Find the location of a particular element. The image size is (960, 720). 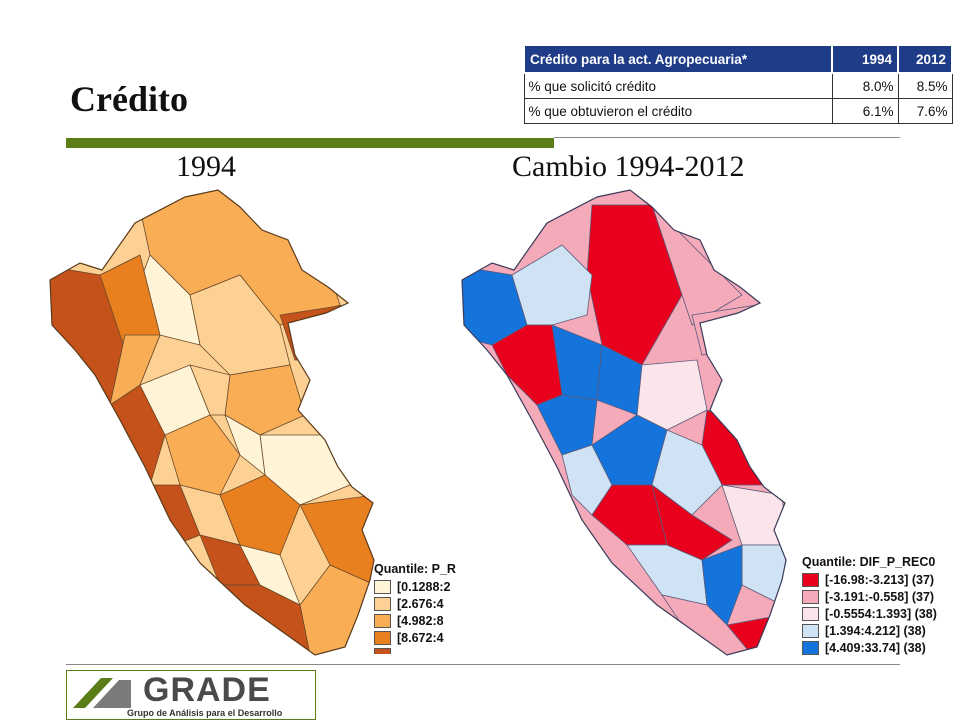

legend-label: [0.1288:2 is located at coordinates (424, 586).